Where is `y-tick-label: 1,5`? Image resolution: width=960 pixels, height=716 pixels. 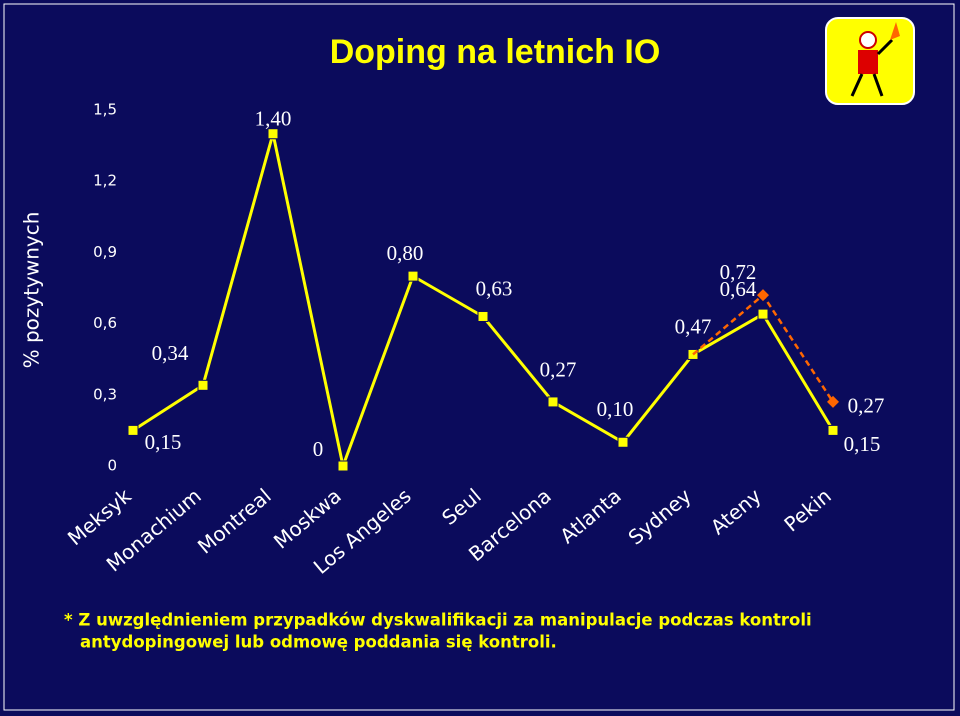 y-tick-label: 1,5 is located at coordinates (105, 110).